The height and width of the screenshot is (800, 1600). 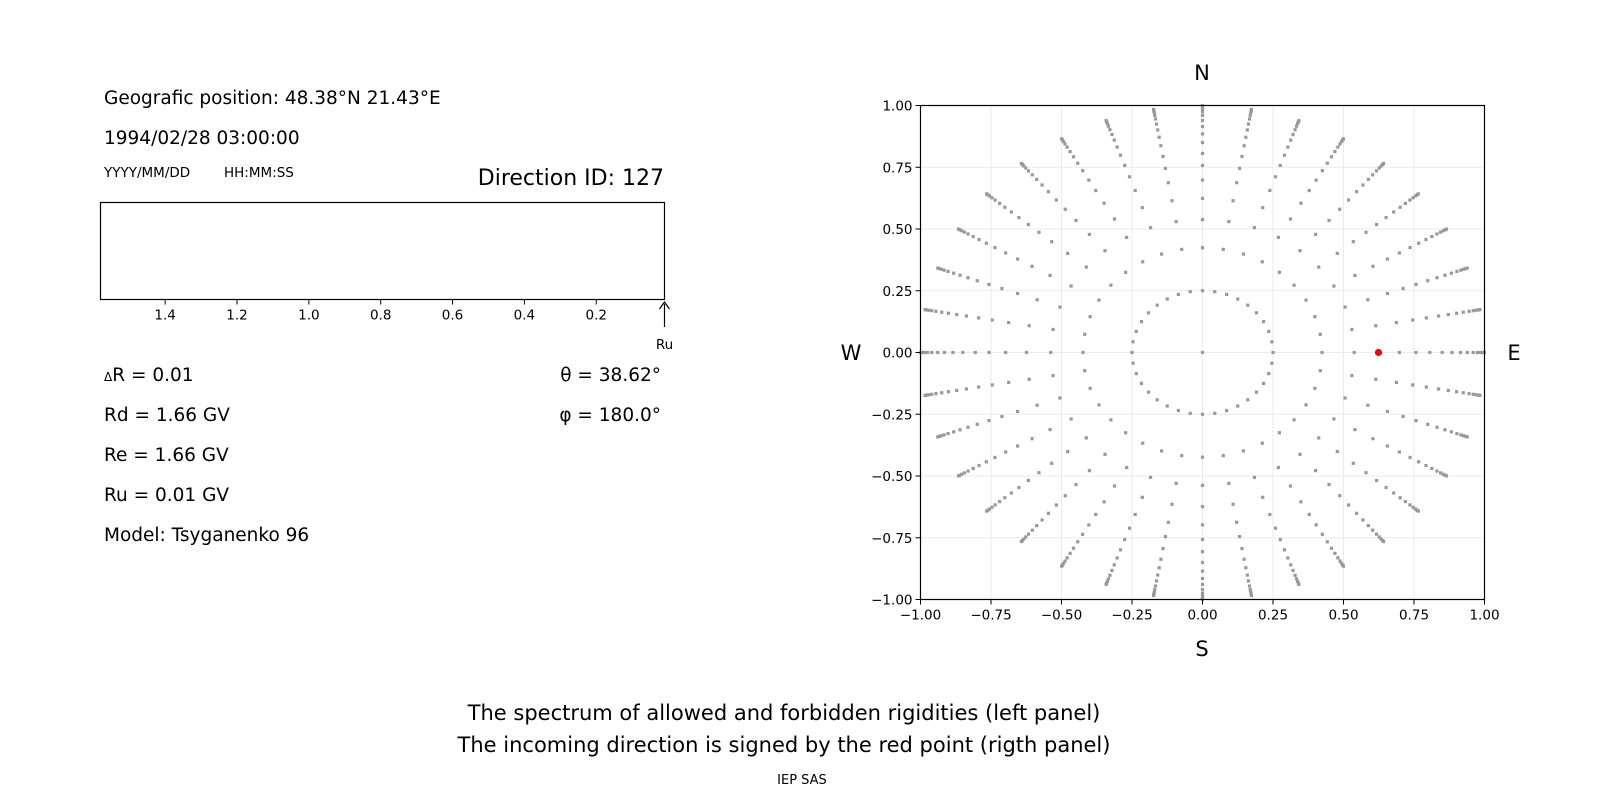 What do you see at coordinates (152, 375) in the screenshot?
I see `delta-r-text: R = 0.01` at bounding box center [152, 375].